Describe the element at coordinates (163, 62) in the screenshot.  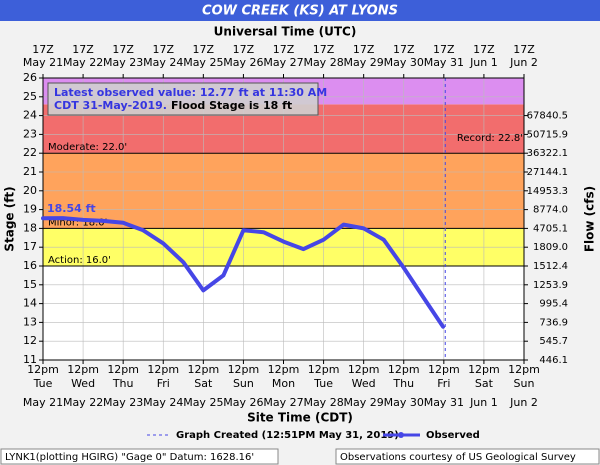
I see `x2-tick-date: May 24` at that location.